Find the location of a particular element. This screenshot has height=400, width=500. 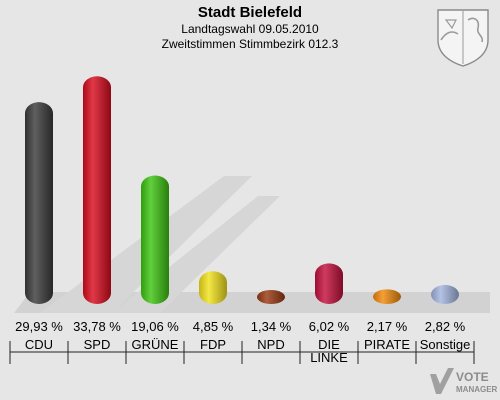

value-label: 19,06 % is located at coordinates (155, 326).